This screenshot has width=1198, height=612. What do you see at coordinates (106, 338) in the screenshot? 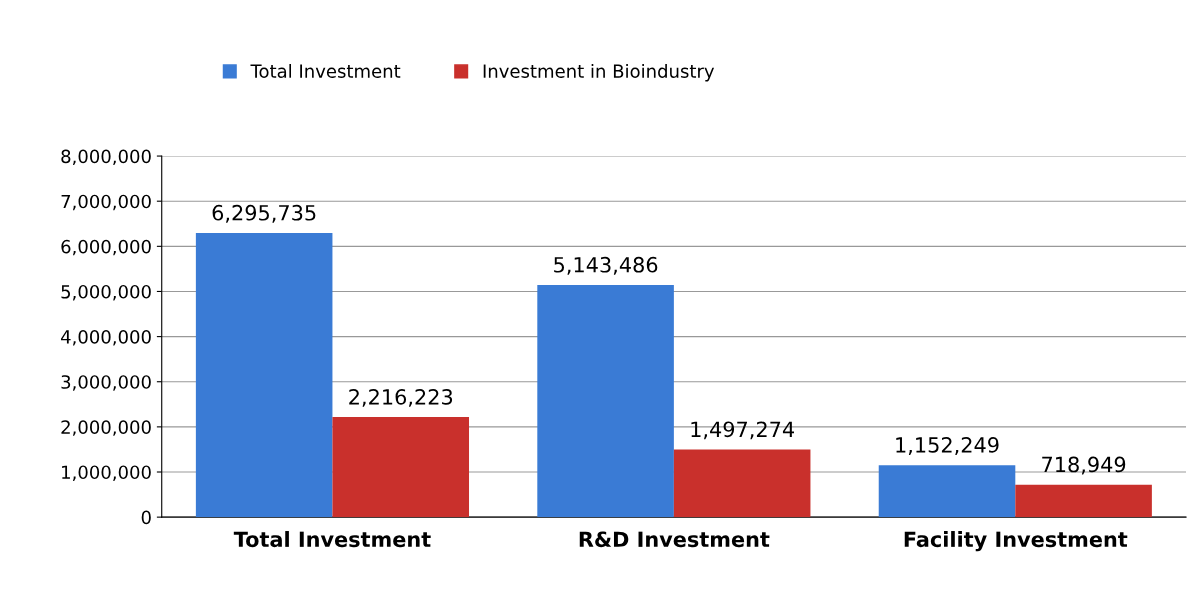
I see `y-tick-label: 4,000,000` at bounding box center [106, 338].